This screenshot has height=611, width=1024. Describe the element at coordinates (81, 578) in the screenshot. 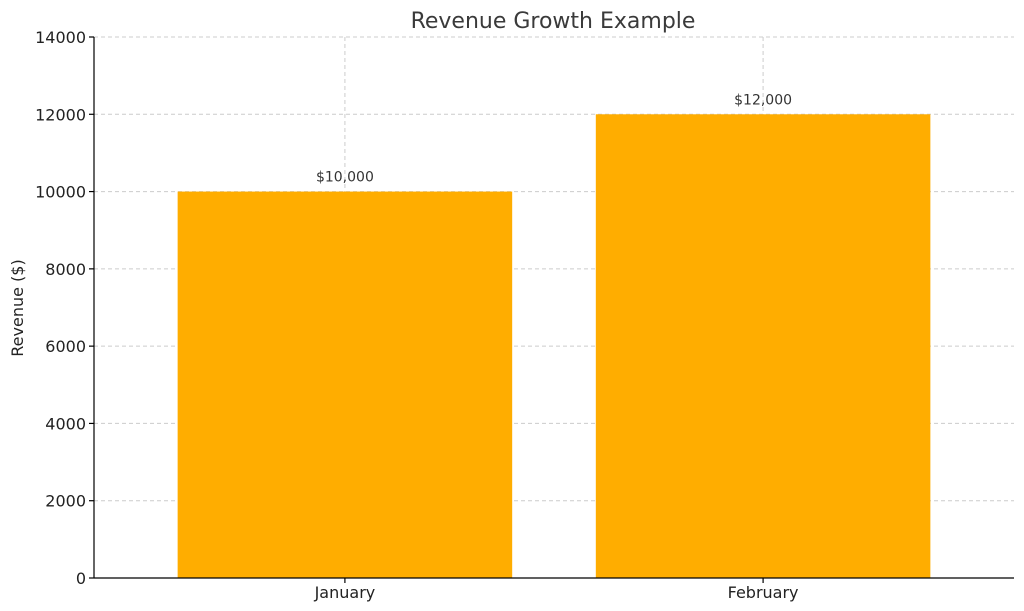

I see `y-tick-label: 0` at that location.